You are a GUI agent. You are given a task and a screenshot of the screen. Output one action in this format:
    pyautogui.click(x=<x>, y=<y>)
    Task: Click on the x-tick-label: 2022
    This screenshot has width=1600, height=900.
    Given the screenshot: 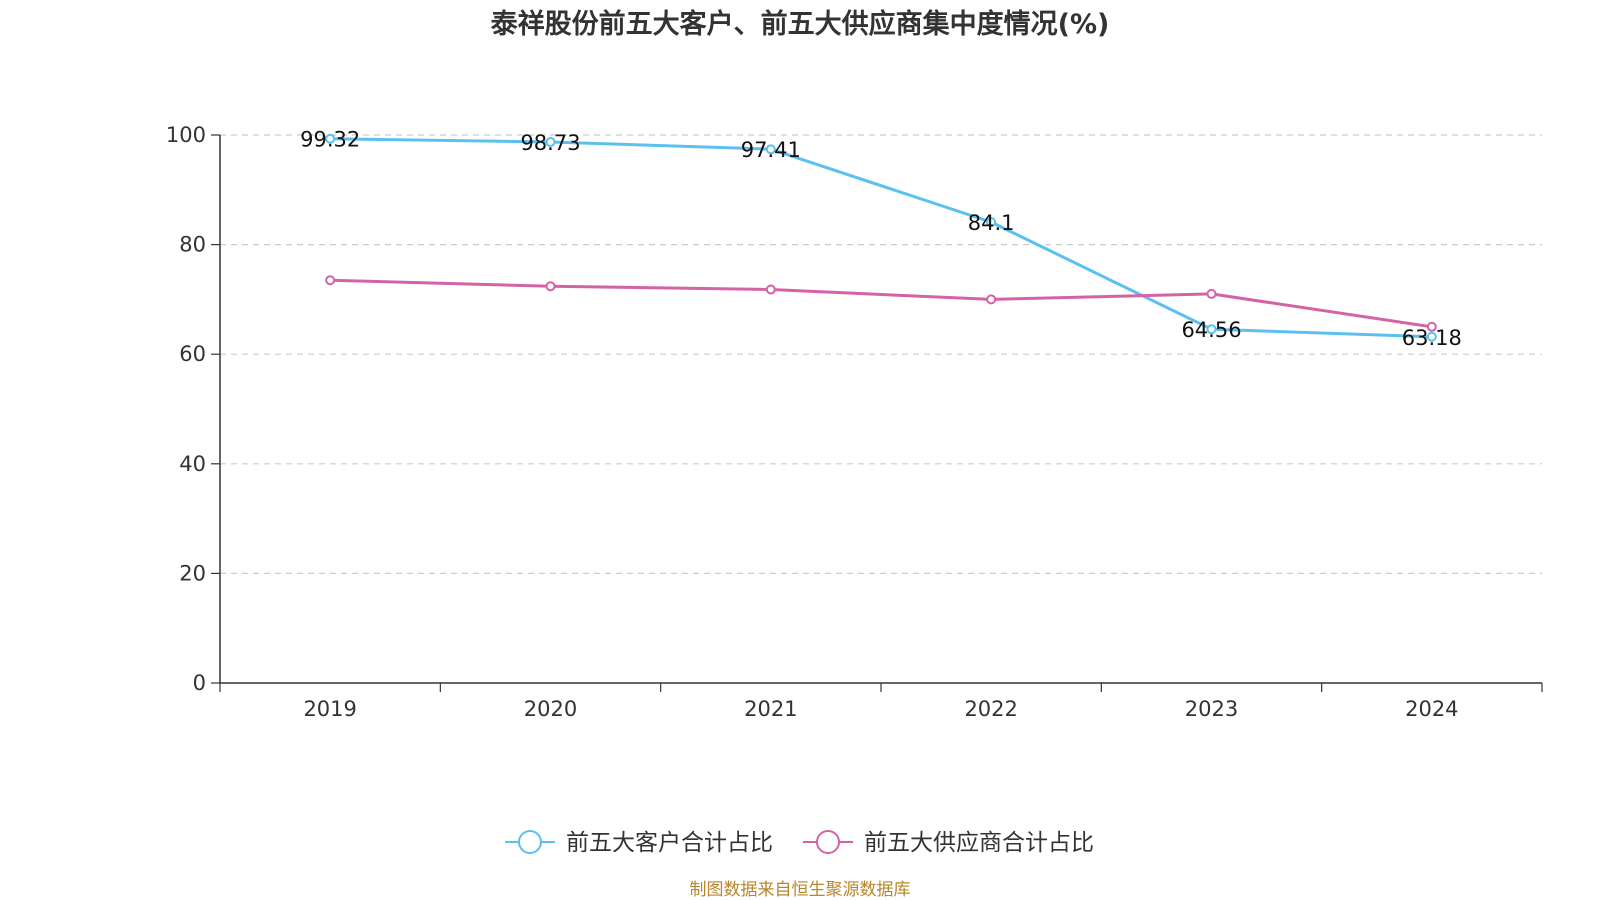 What is the action you would take?
    pyautogui.click(x=990, y=709)
    